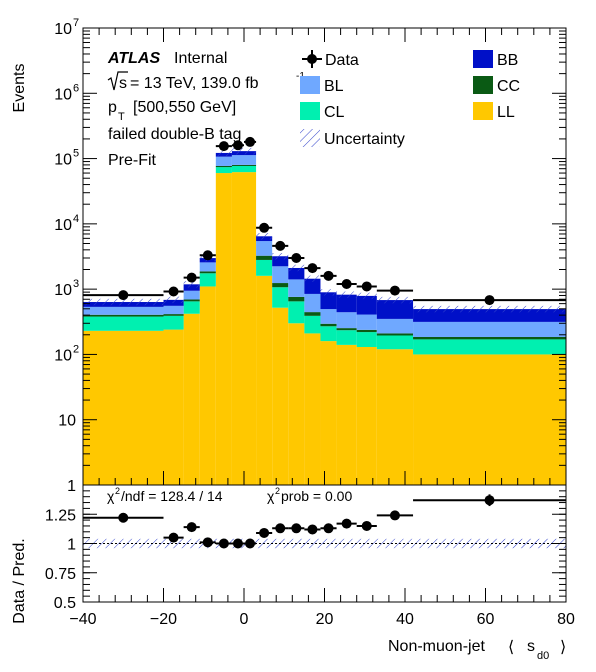 This screenshot has height=672, width=596. I want to click on pt-p: p, so click(112, 107).